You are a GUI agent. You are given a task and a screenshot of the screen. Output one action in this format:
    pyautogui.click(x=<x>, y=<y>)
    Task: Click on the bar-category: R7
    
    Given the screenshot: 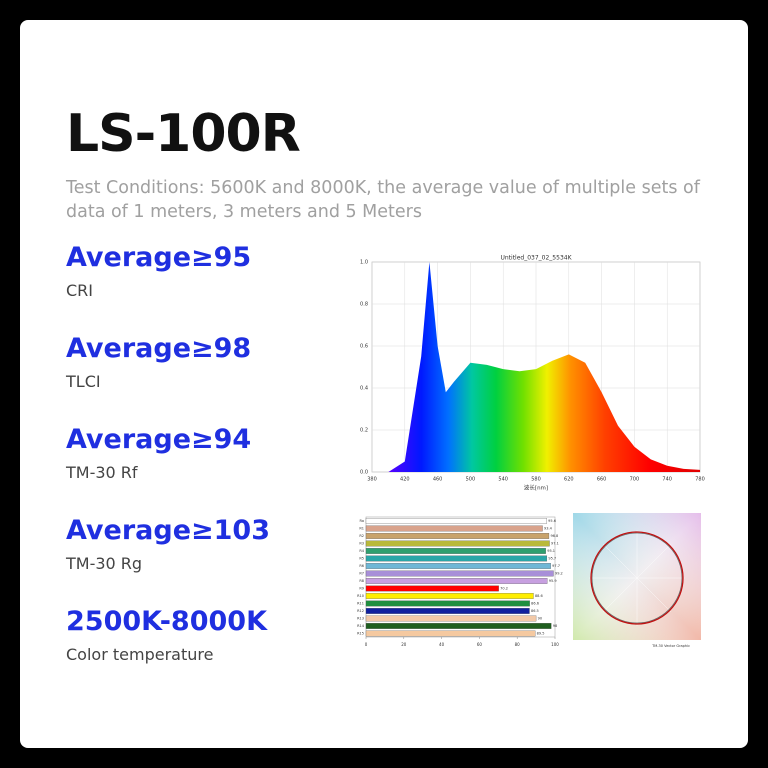 What is the action you would take?
    pyautogui.click(x=361, y=573)
    